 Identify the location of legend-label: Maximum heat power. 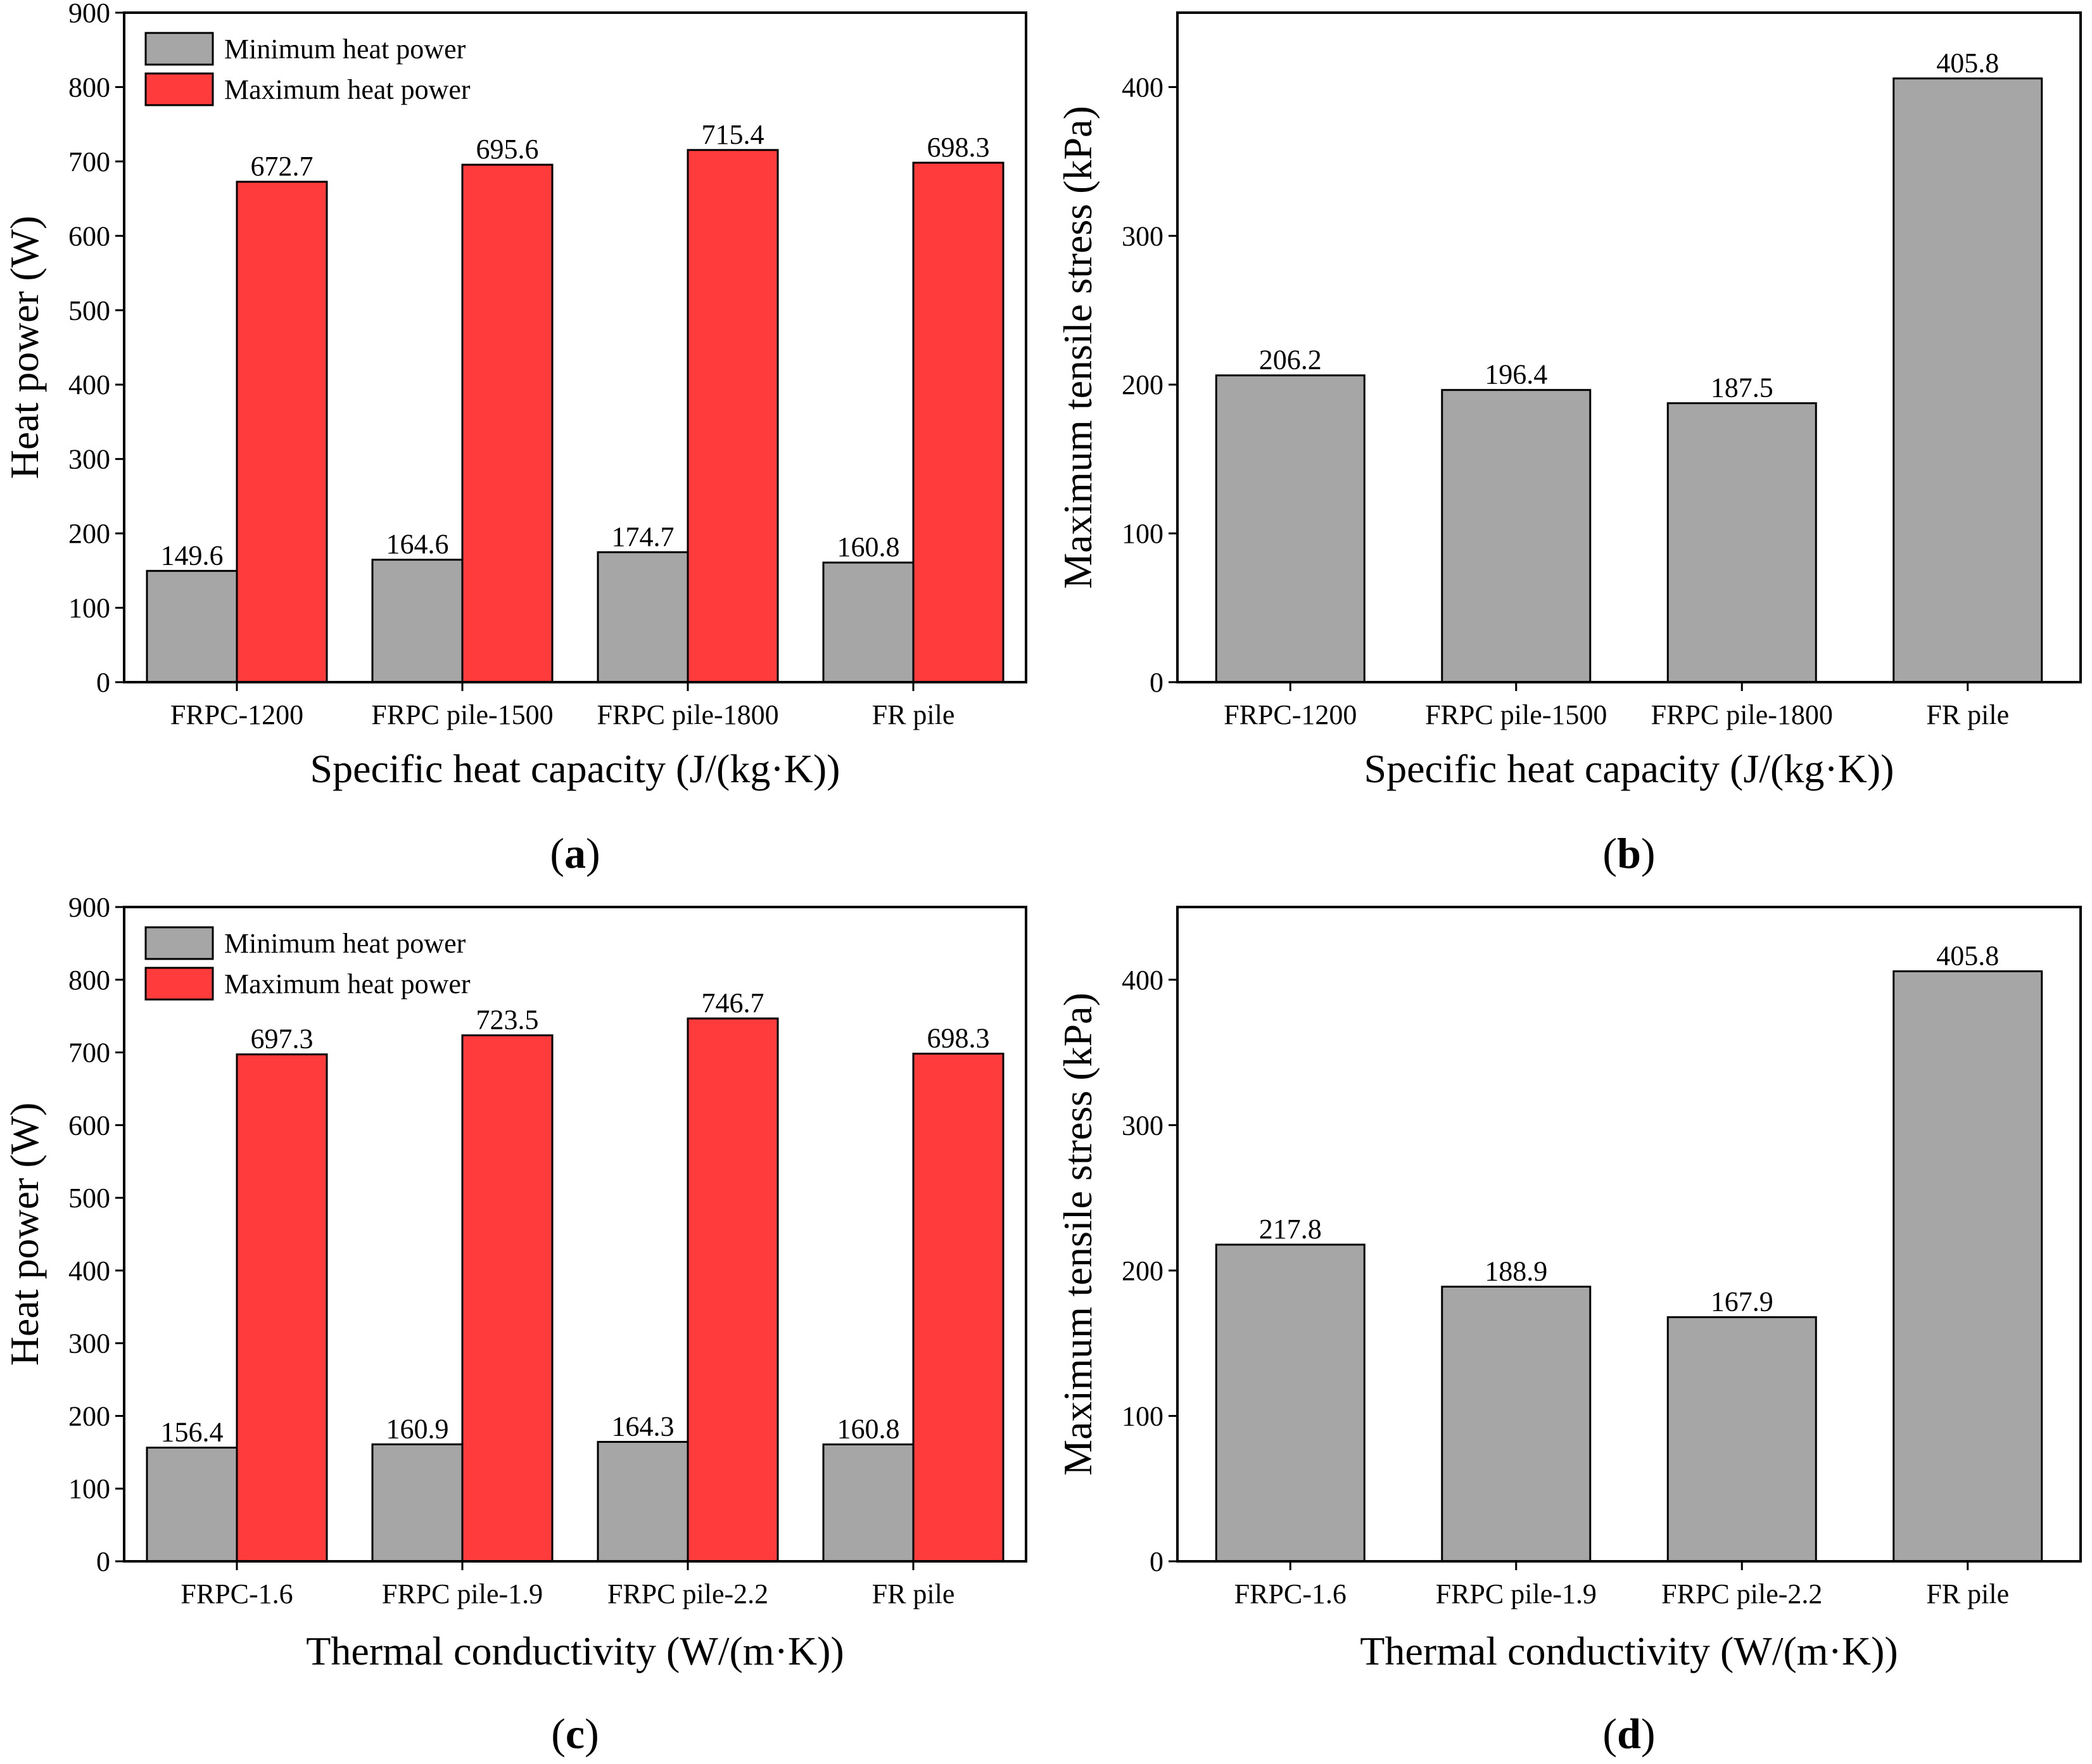
(347, 90).